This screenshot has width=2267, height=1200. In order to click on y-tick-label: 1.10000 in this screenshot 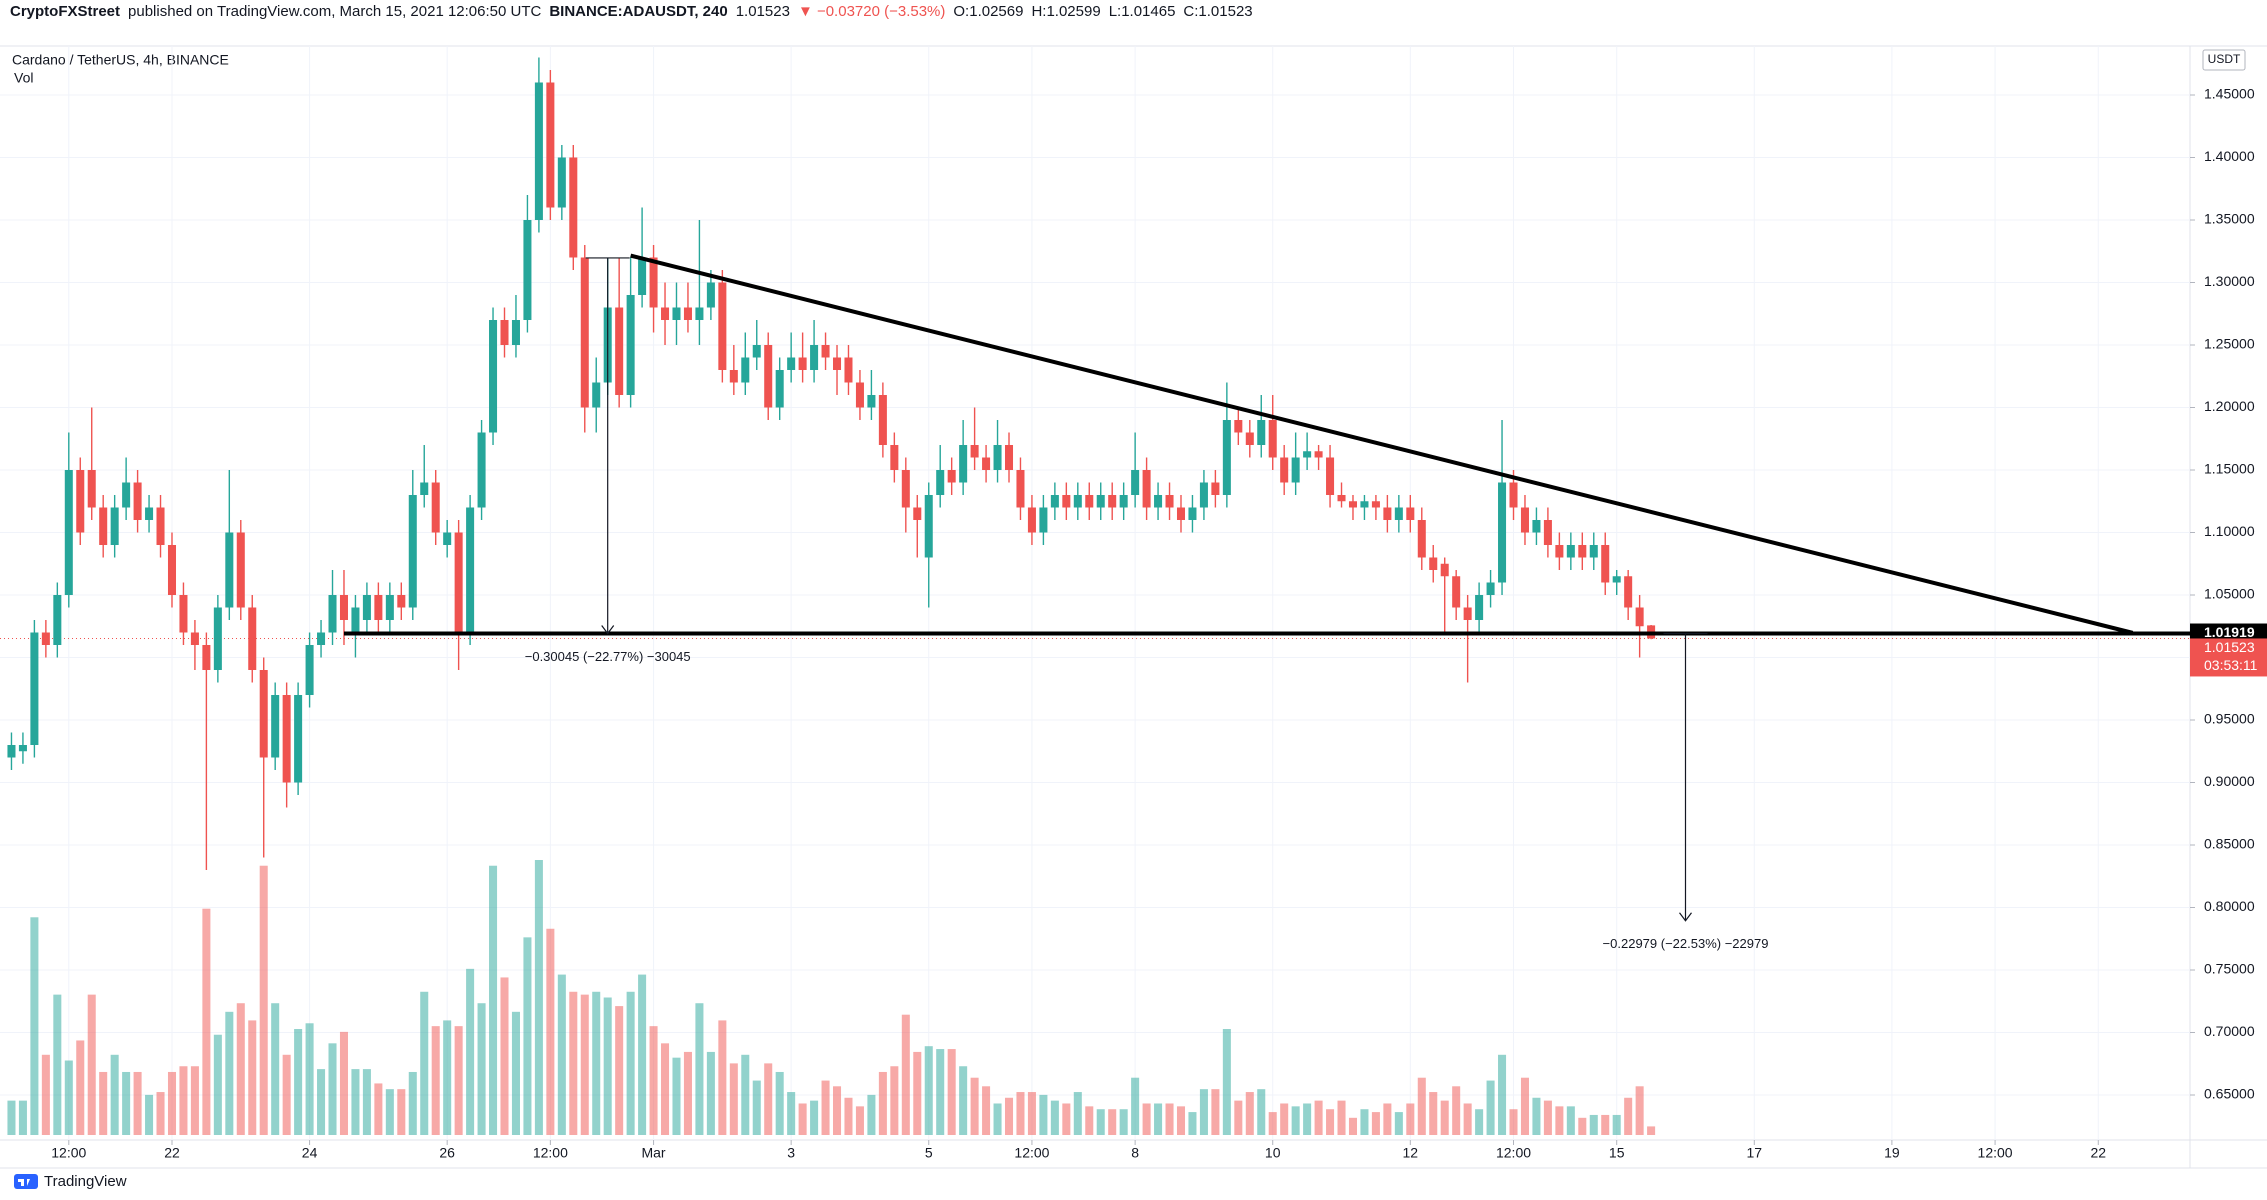, I will do `click(2229, 531)`.